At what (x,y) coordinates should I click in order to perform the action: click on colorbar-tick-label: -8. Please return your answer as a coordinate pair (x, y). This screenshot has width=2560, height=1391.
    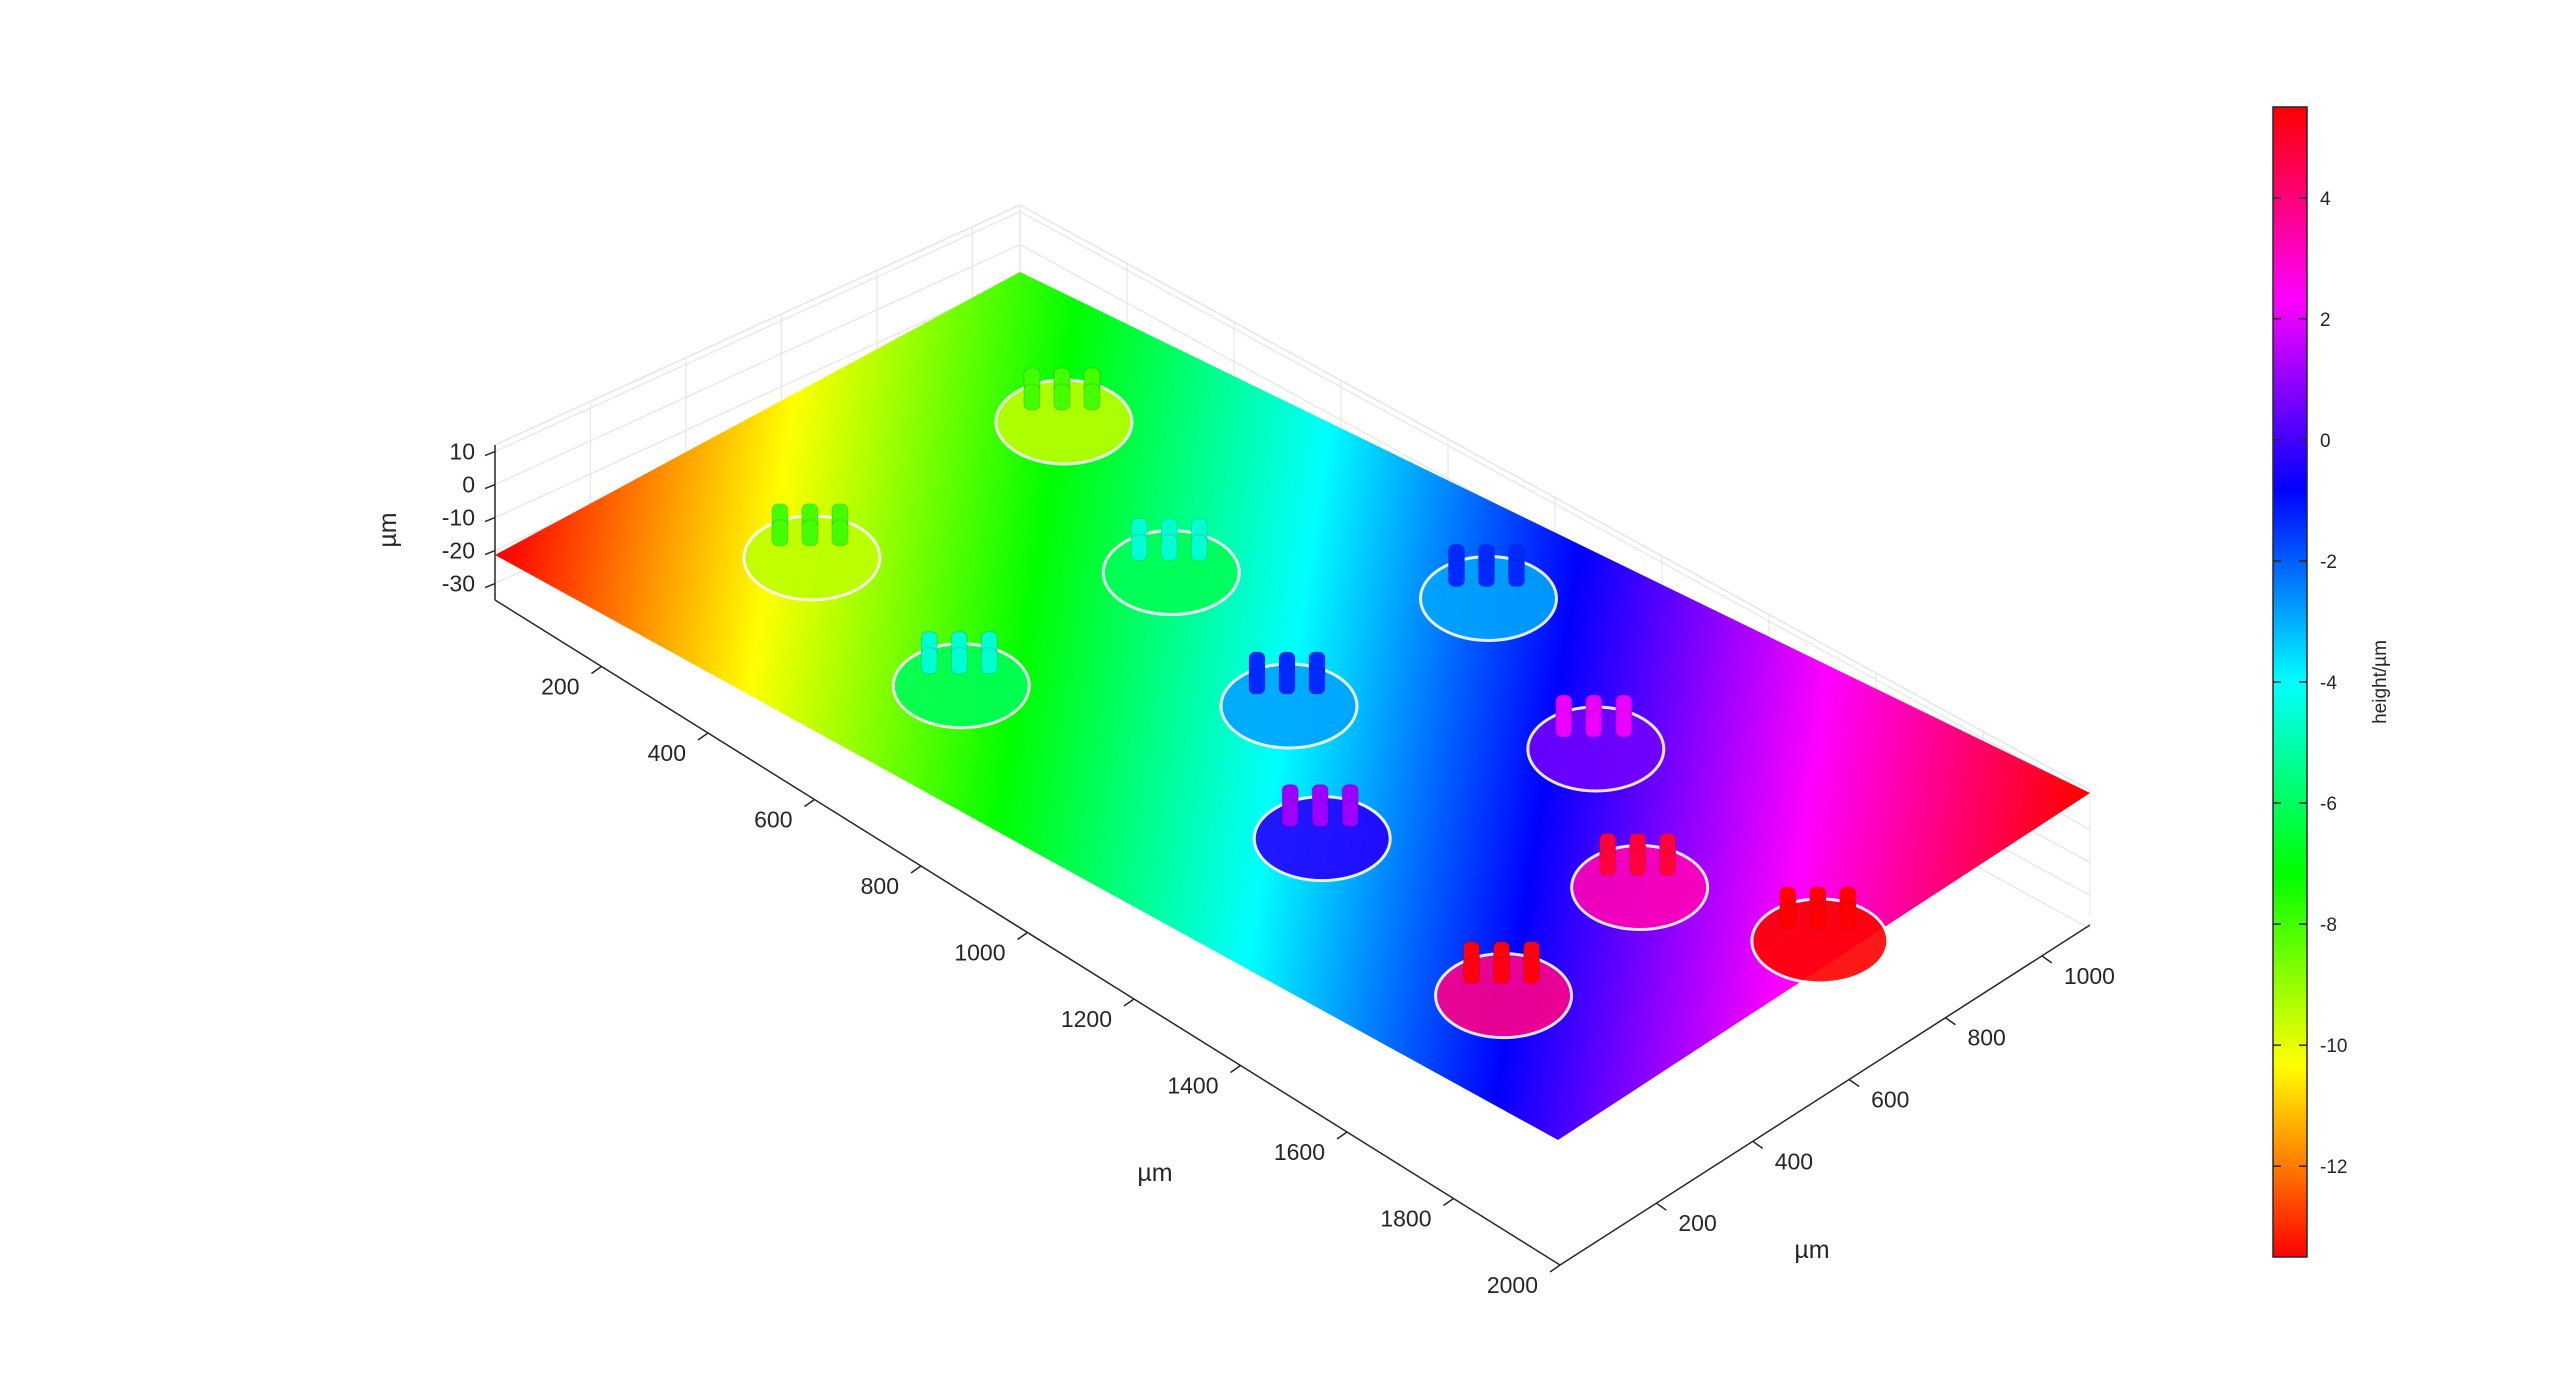
    Looking at the image, I should click on (2328, 925).